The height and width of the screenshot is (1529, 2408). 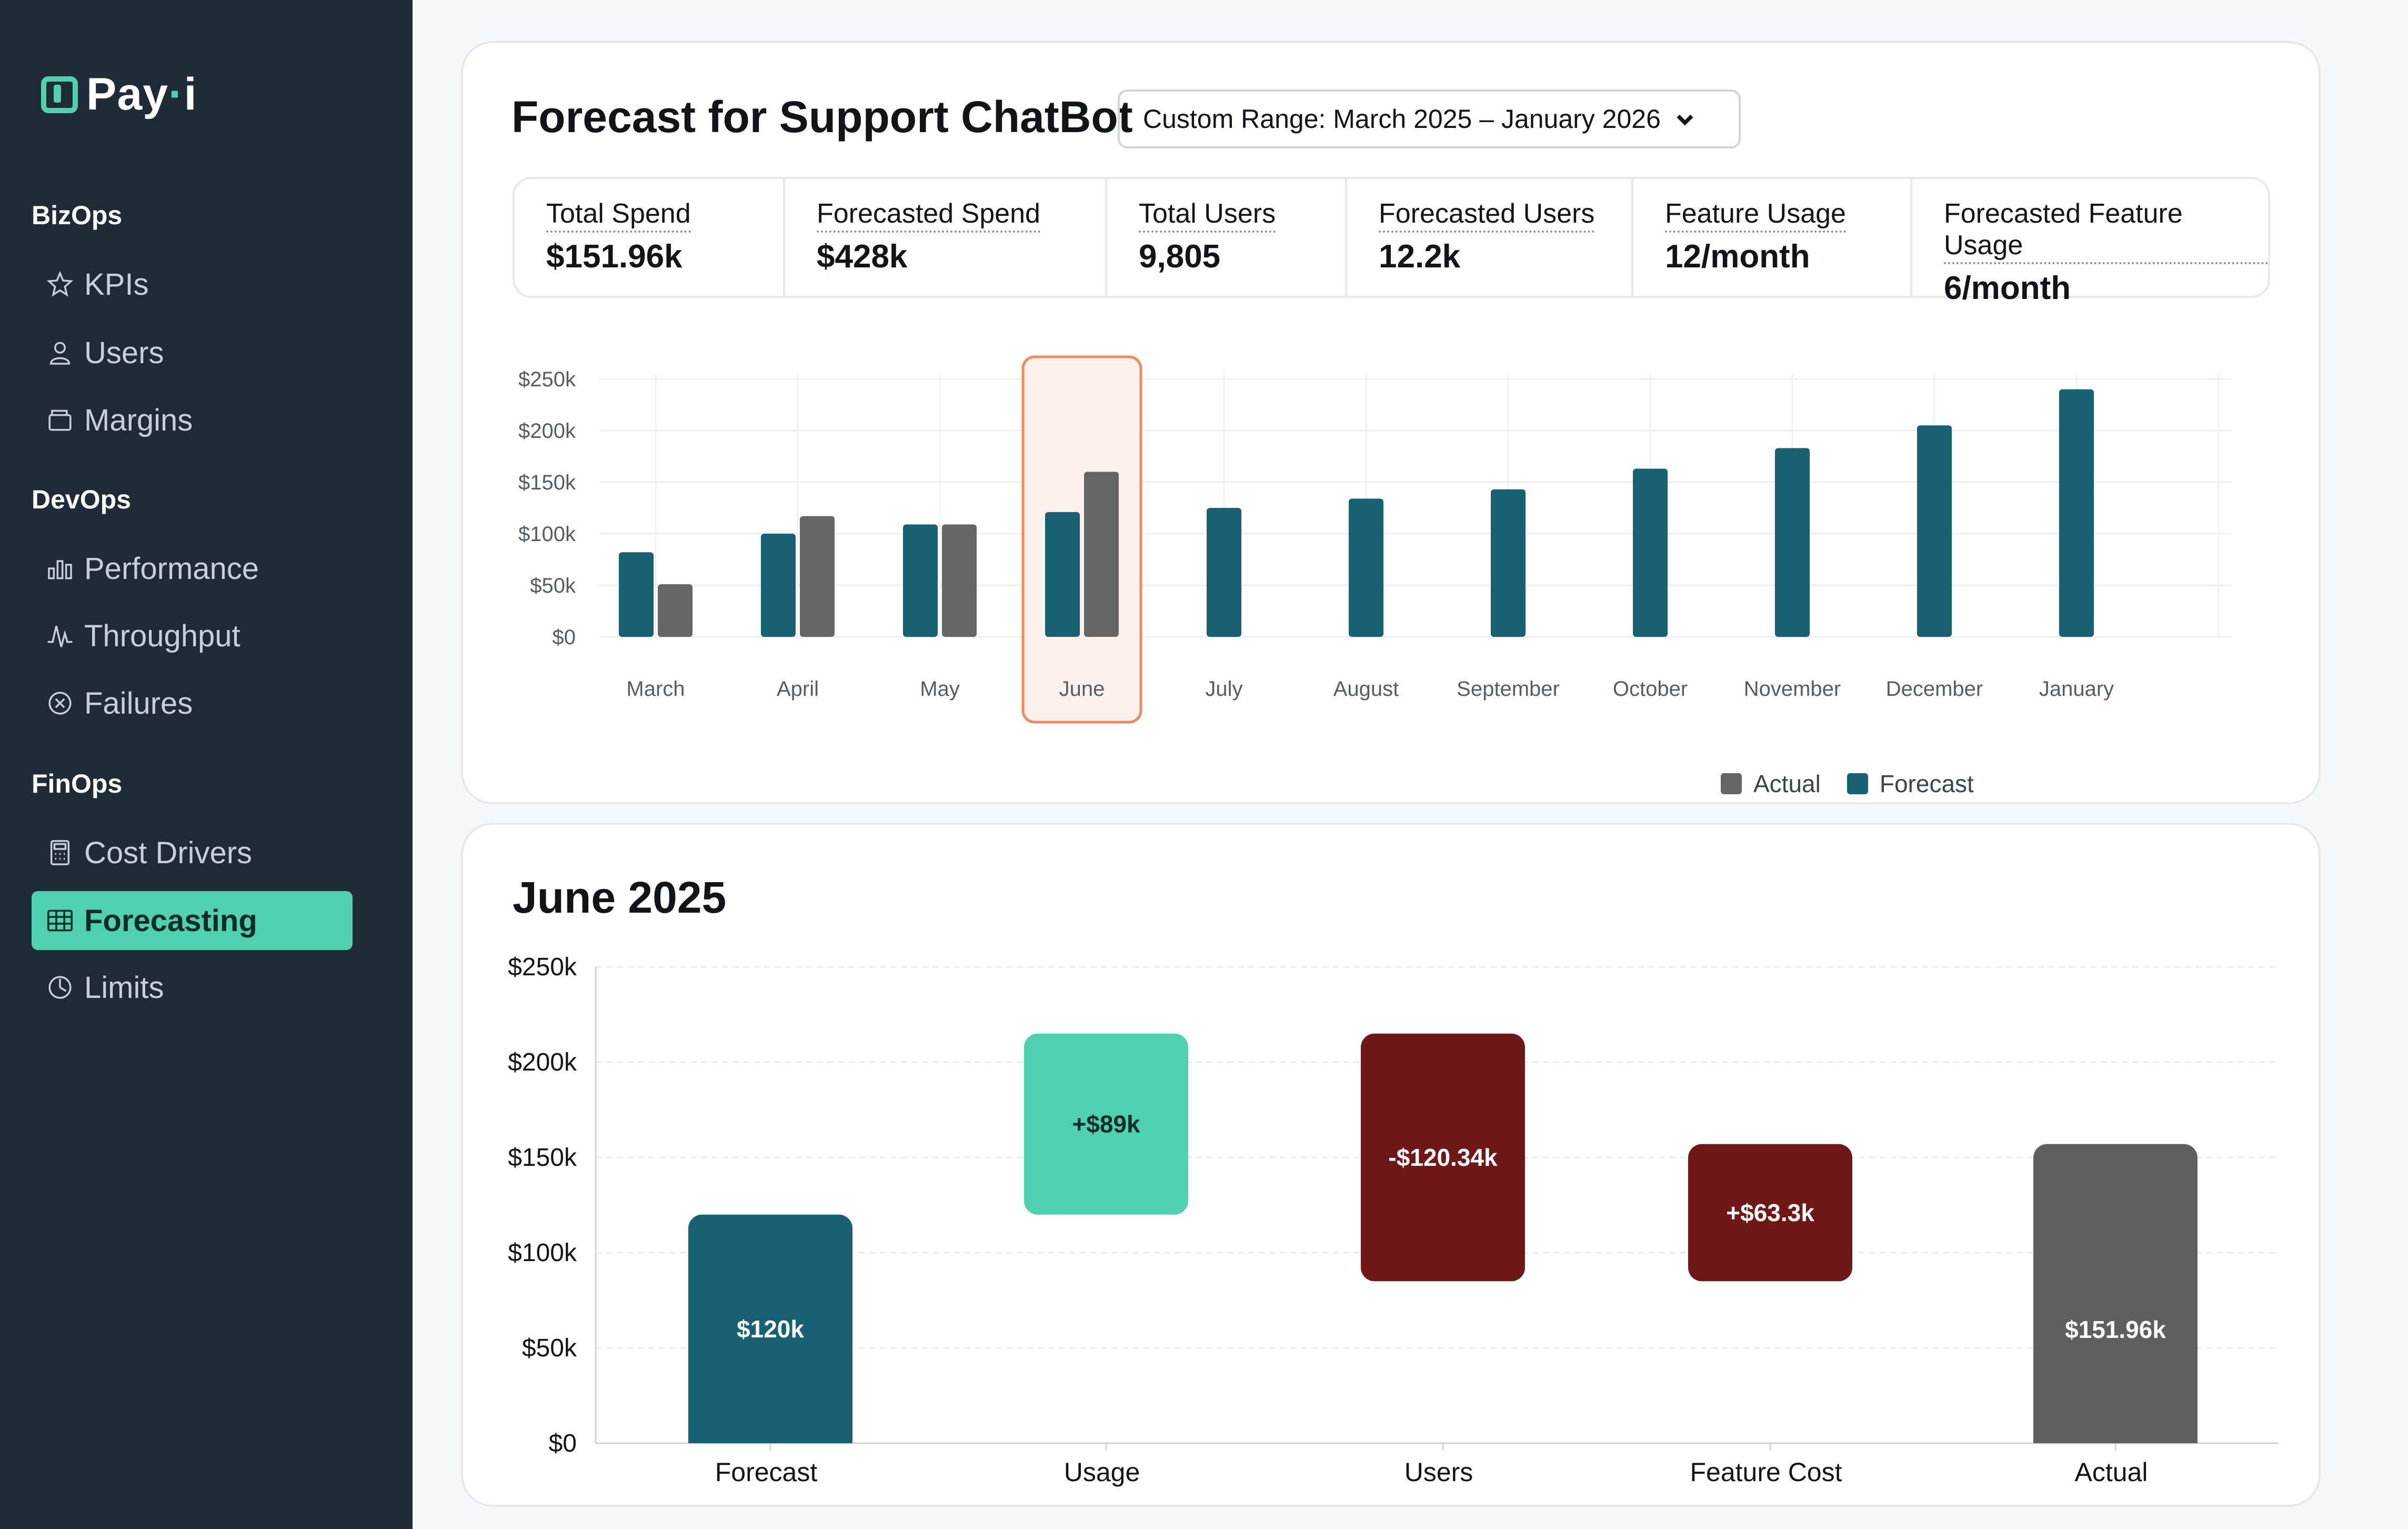 What do you see at coordinates (618, 215) in the screenshot?
I see `stat-label: Total Spend` at bounding box center [618, 215].